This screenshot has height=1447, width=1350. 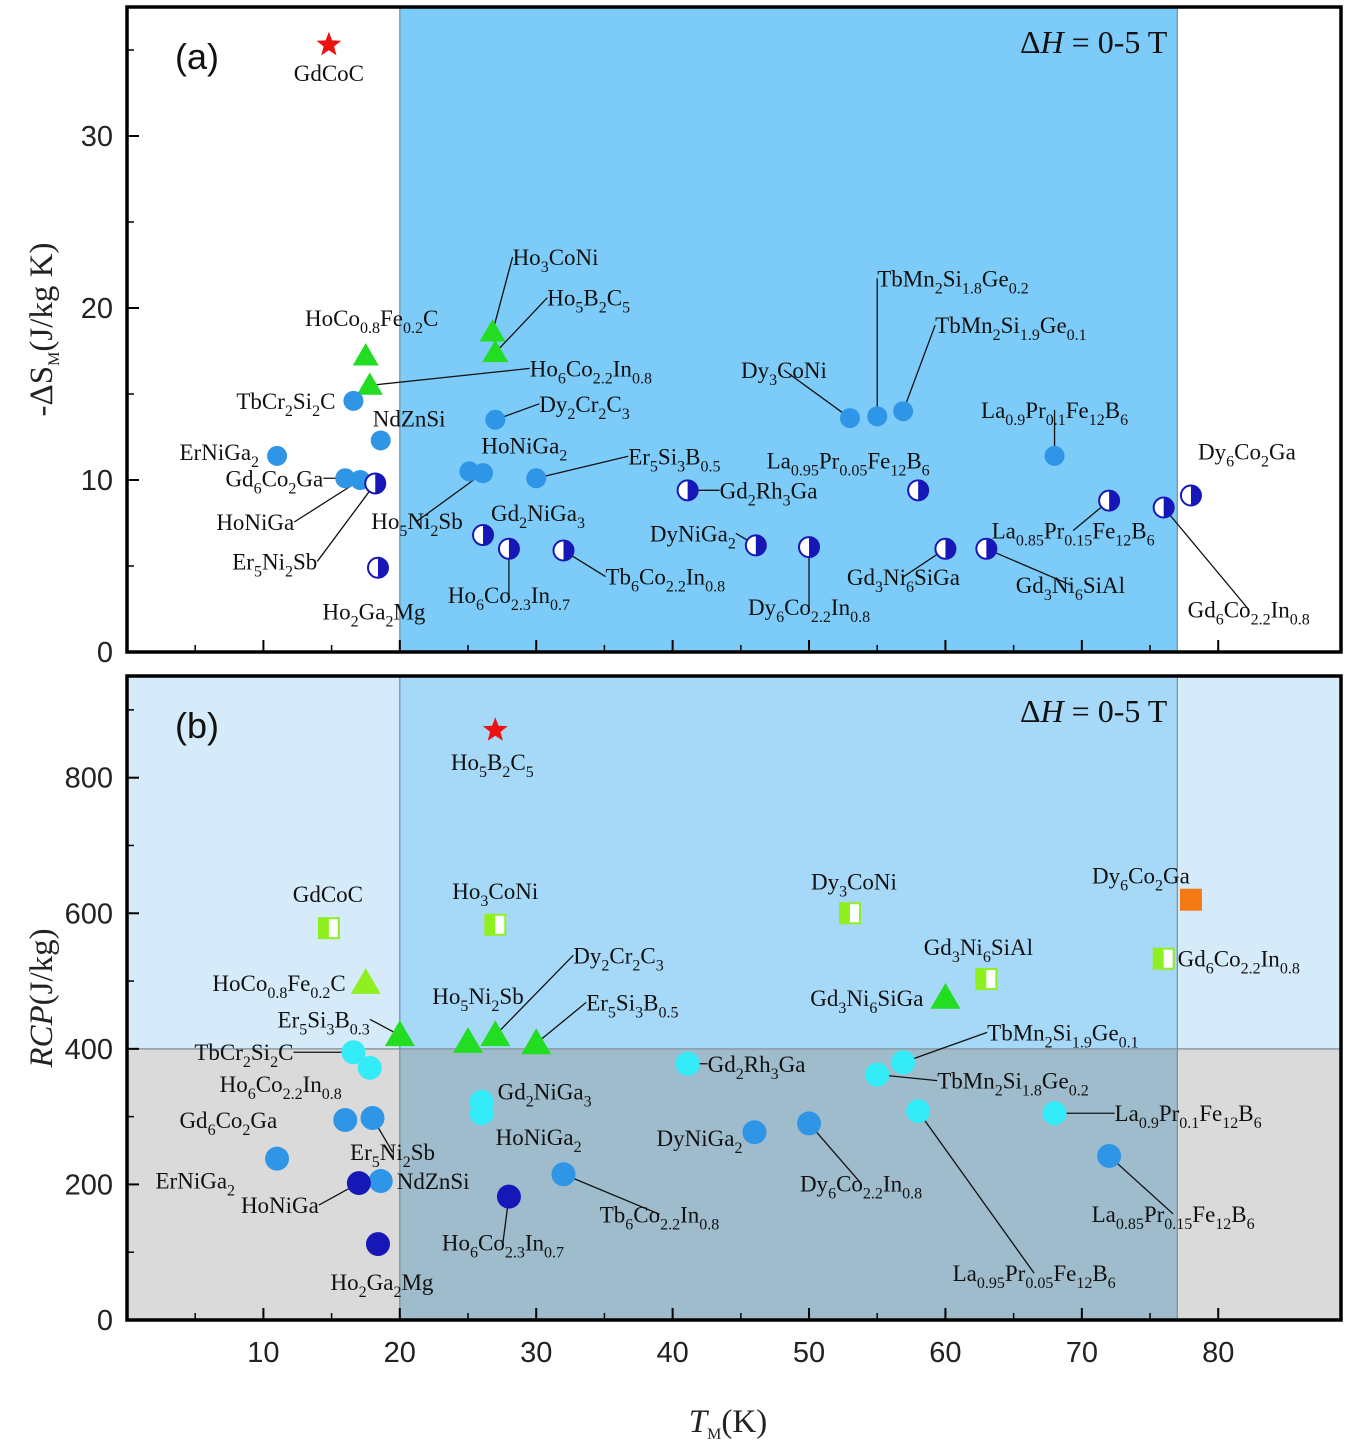 What do you see at coordinates (986, 979) in the screenshot?
I see `marker-gd3ni6sial` at bounding box center [986, 979].